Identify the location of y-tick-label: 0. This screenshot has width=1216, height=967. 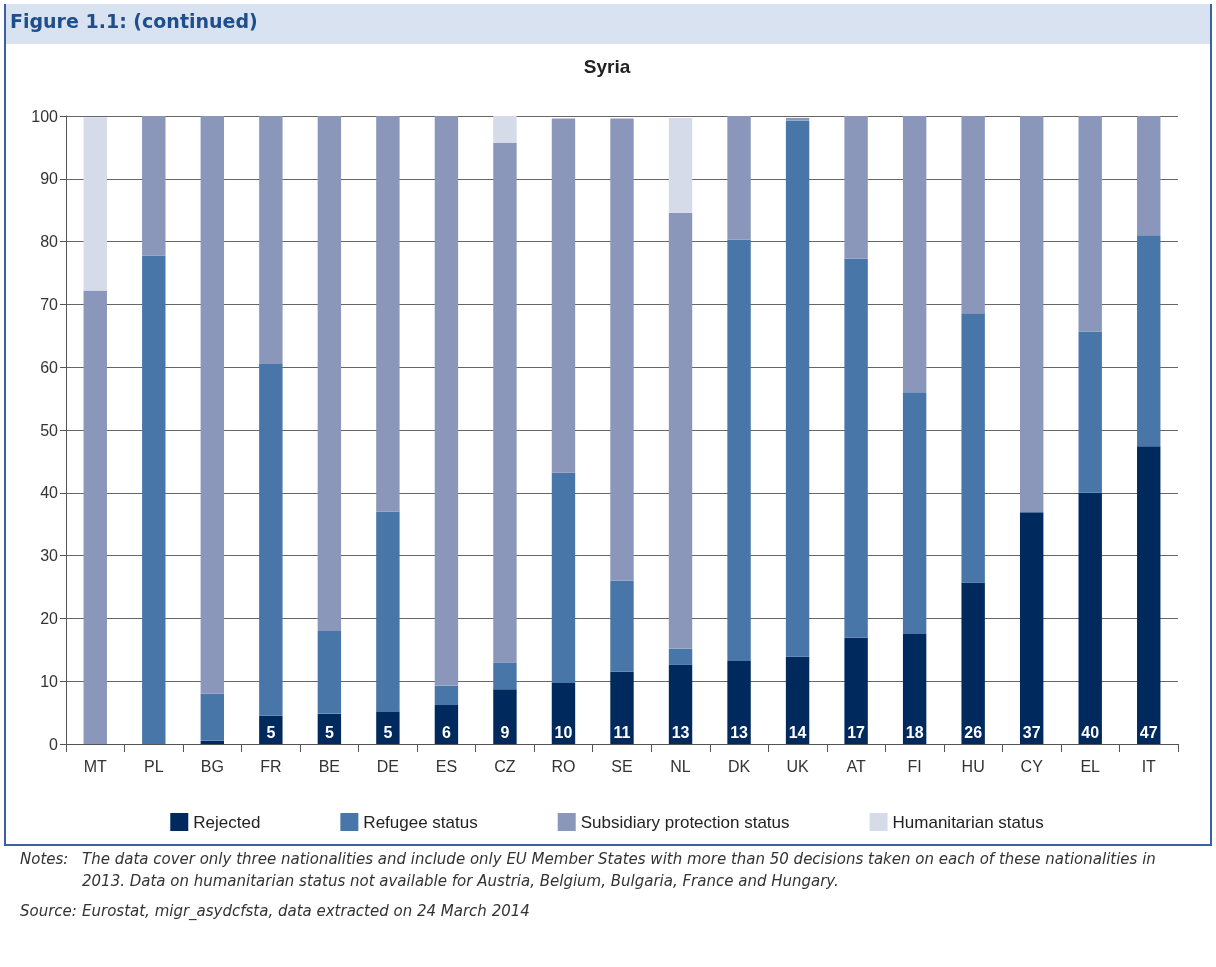
(54, 744).